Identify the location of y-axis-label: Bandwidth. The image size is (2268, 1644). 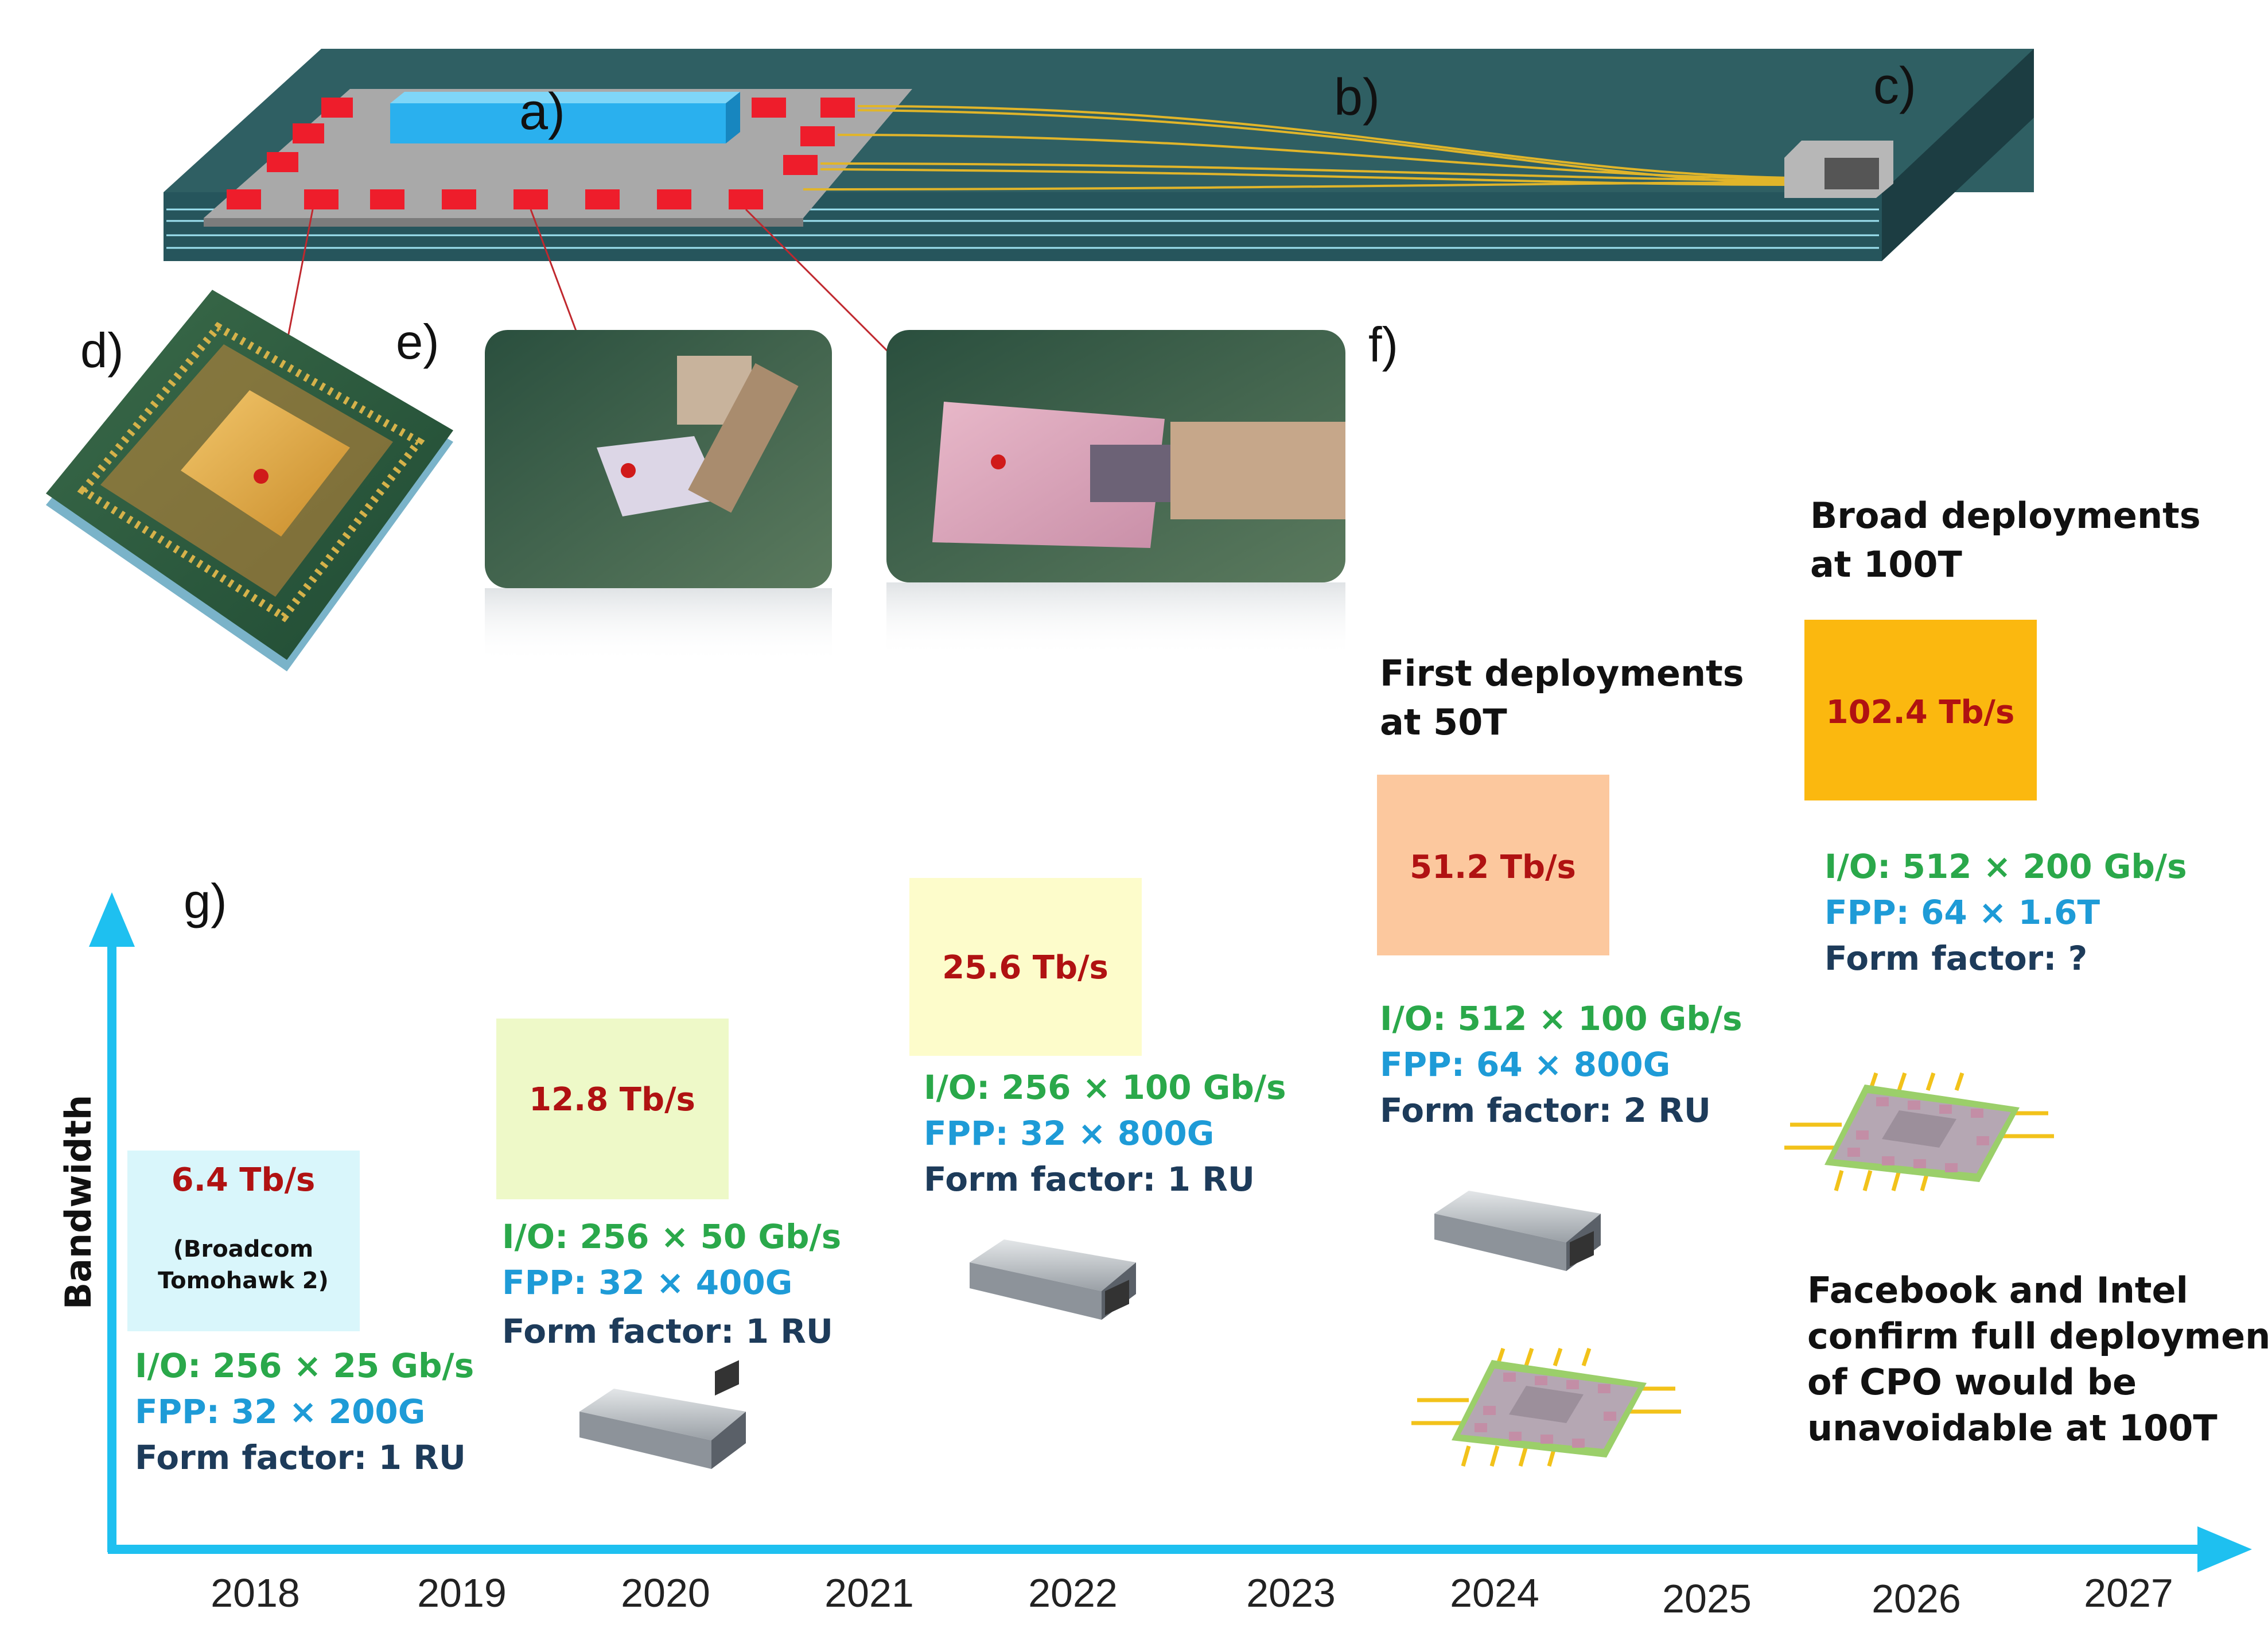
(78, 1202).